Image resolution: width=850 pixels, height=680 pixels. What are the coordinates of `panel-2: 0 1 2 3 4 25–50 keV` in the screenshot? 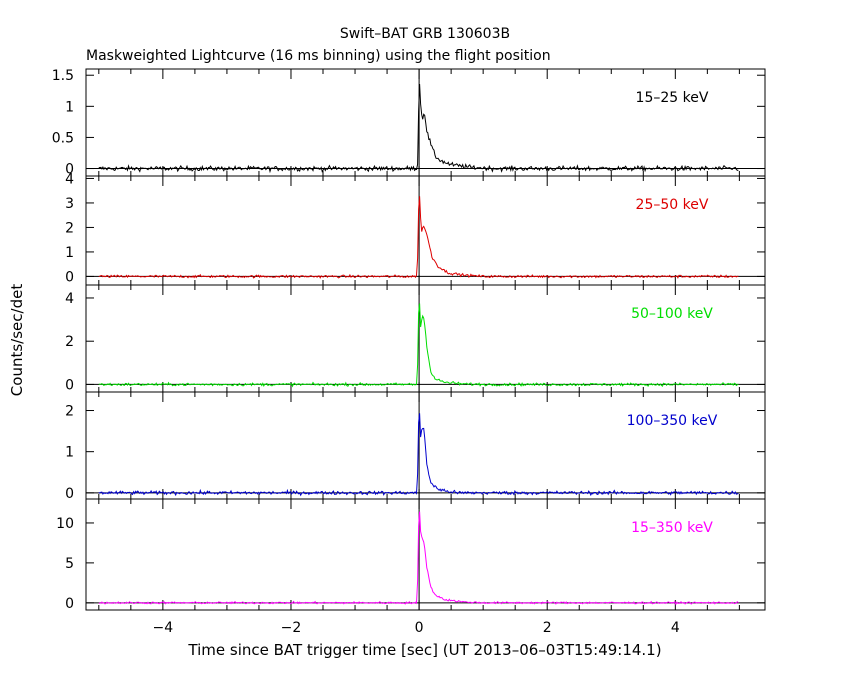 It's located at (415, 228).